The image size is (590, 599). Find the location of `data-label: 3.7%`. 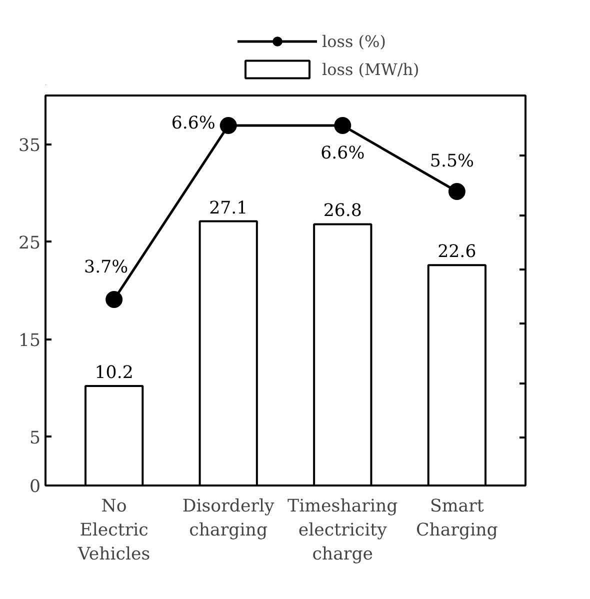

data-label: 3.7% is located at coordinates (106, 268).